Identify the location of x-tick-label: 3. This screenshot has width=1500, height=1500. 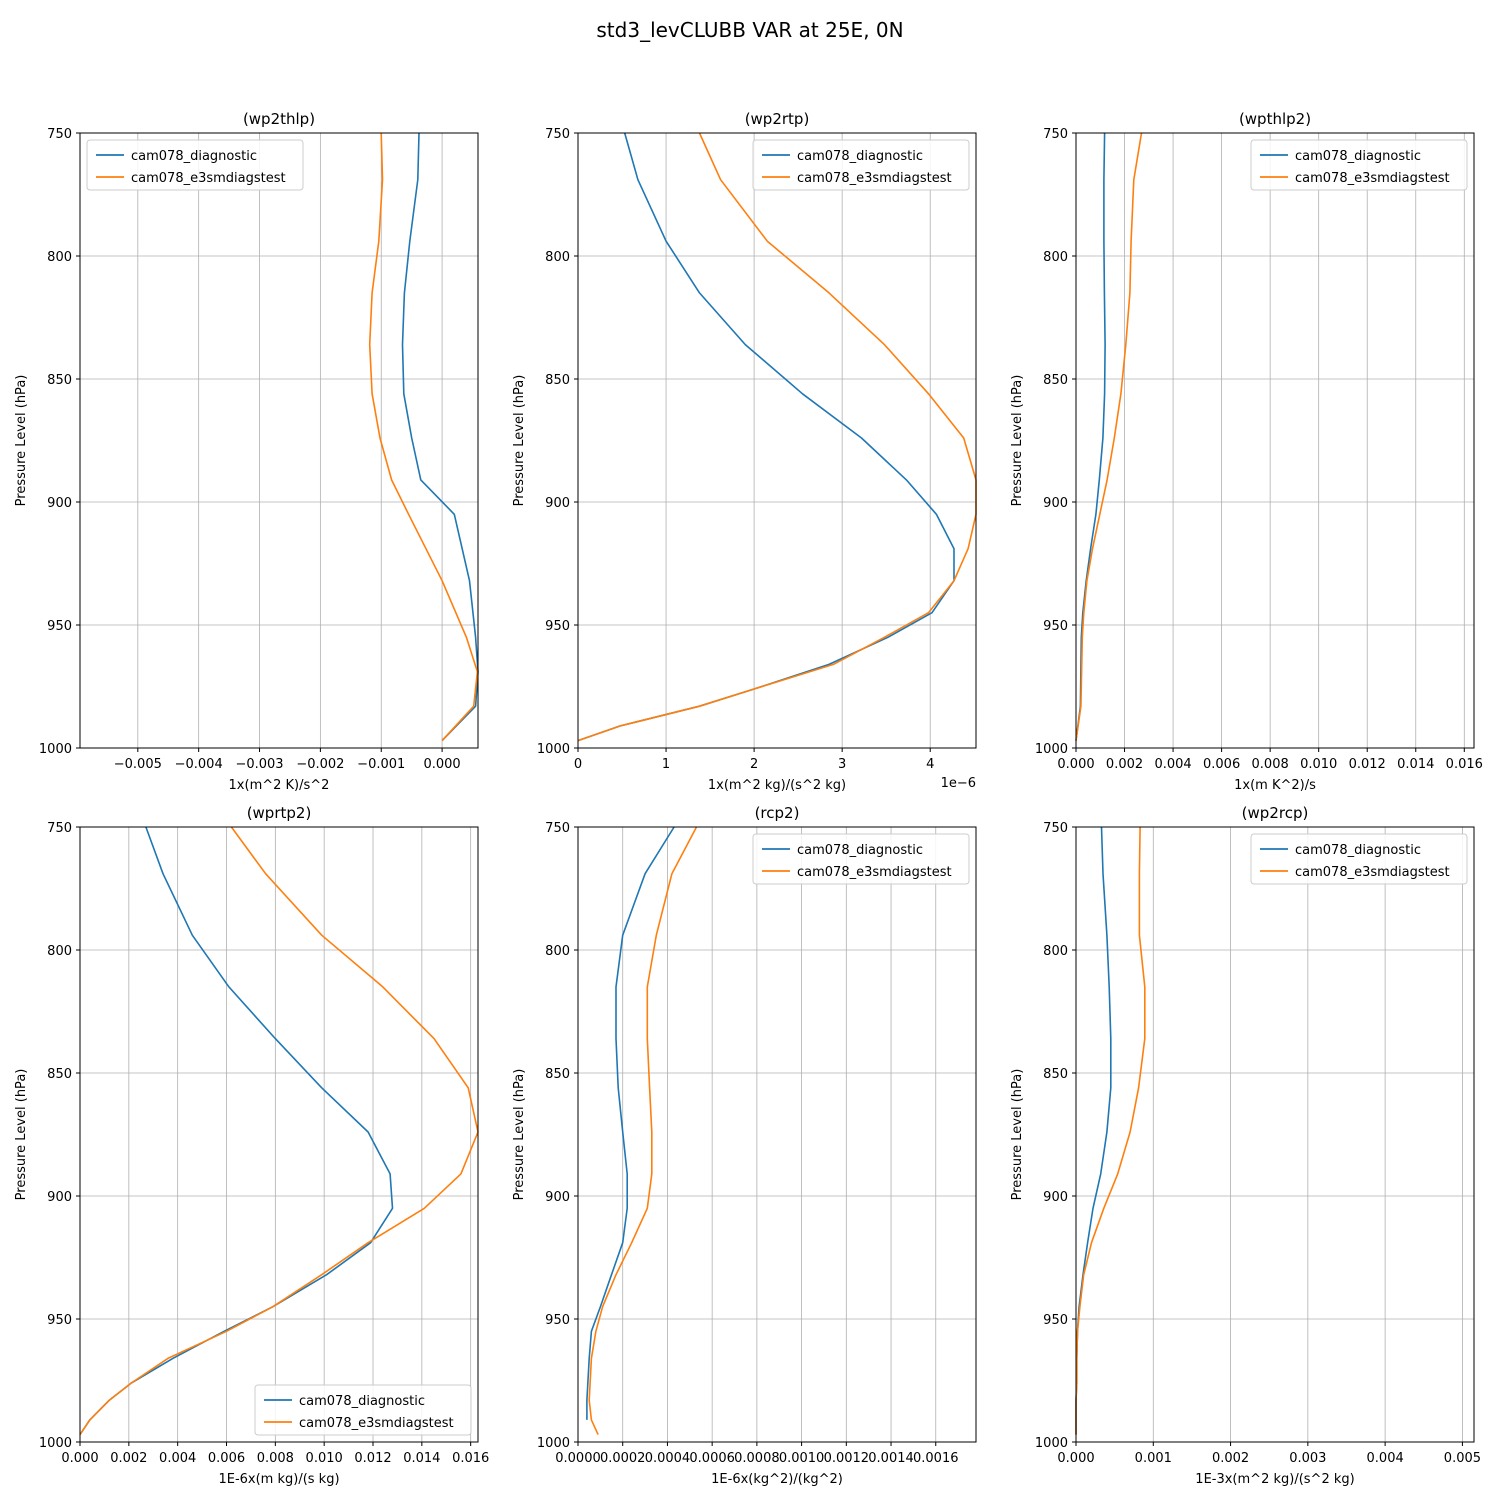
(842, 764).